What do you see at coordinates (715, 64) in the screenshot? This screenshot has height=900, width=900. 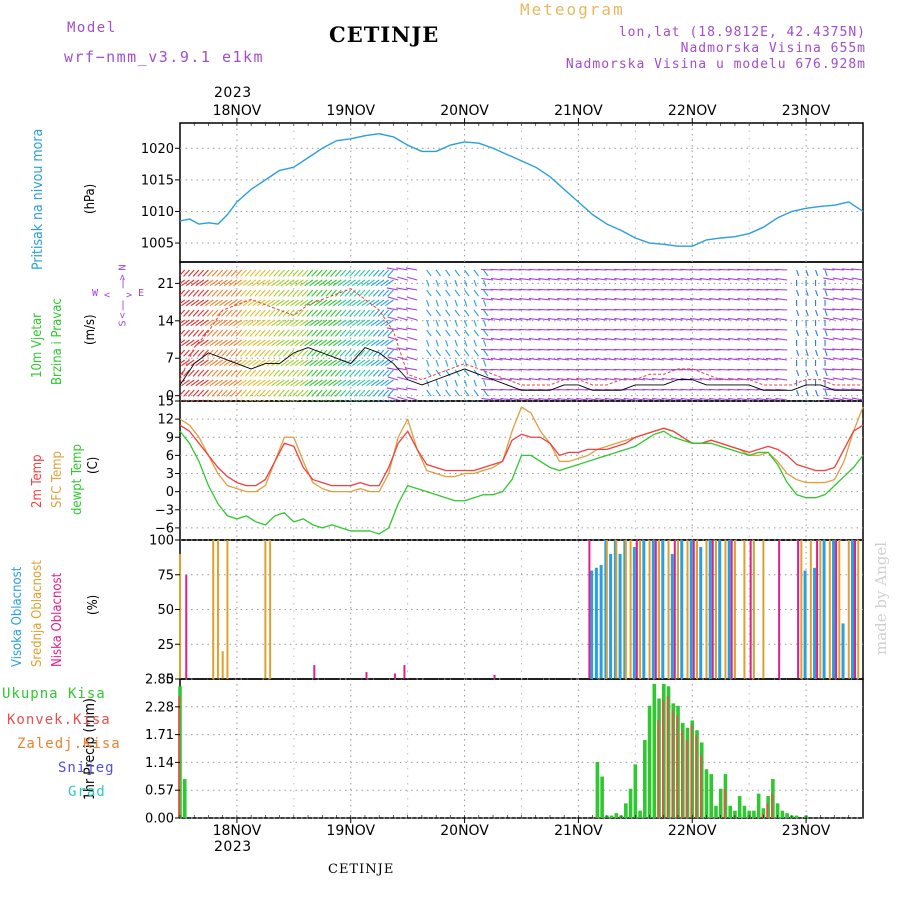 I see `model-elevation-label: Nadmorska Visina u modelu 676.928m` at bounding box center [715, 64].